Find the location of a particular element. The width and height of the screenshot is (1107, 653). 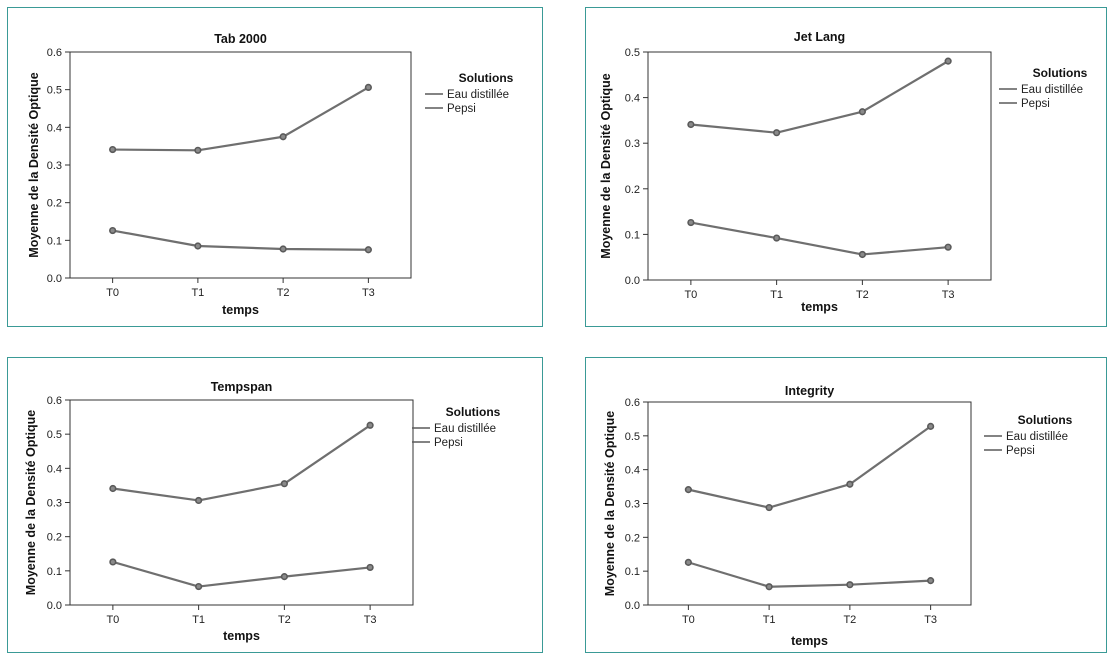

chart-title: Jet Lang is located at coordinates (819, 37).